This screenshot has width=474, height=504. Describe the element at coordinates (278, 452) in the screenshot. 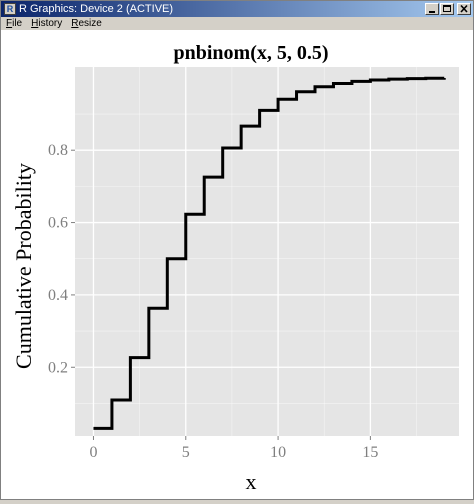

I see `x-tick-label: 10` at that location.